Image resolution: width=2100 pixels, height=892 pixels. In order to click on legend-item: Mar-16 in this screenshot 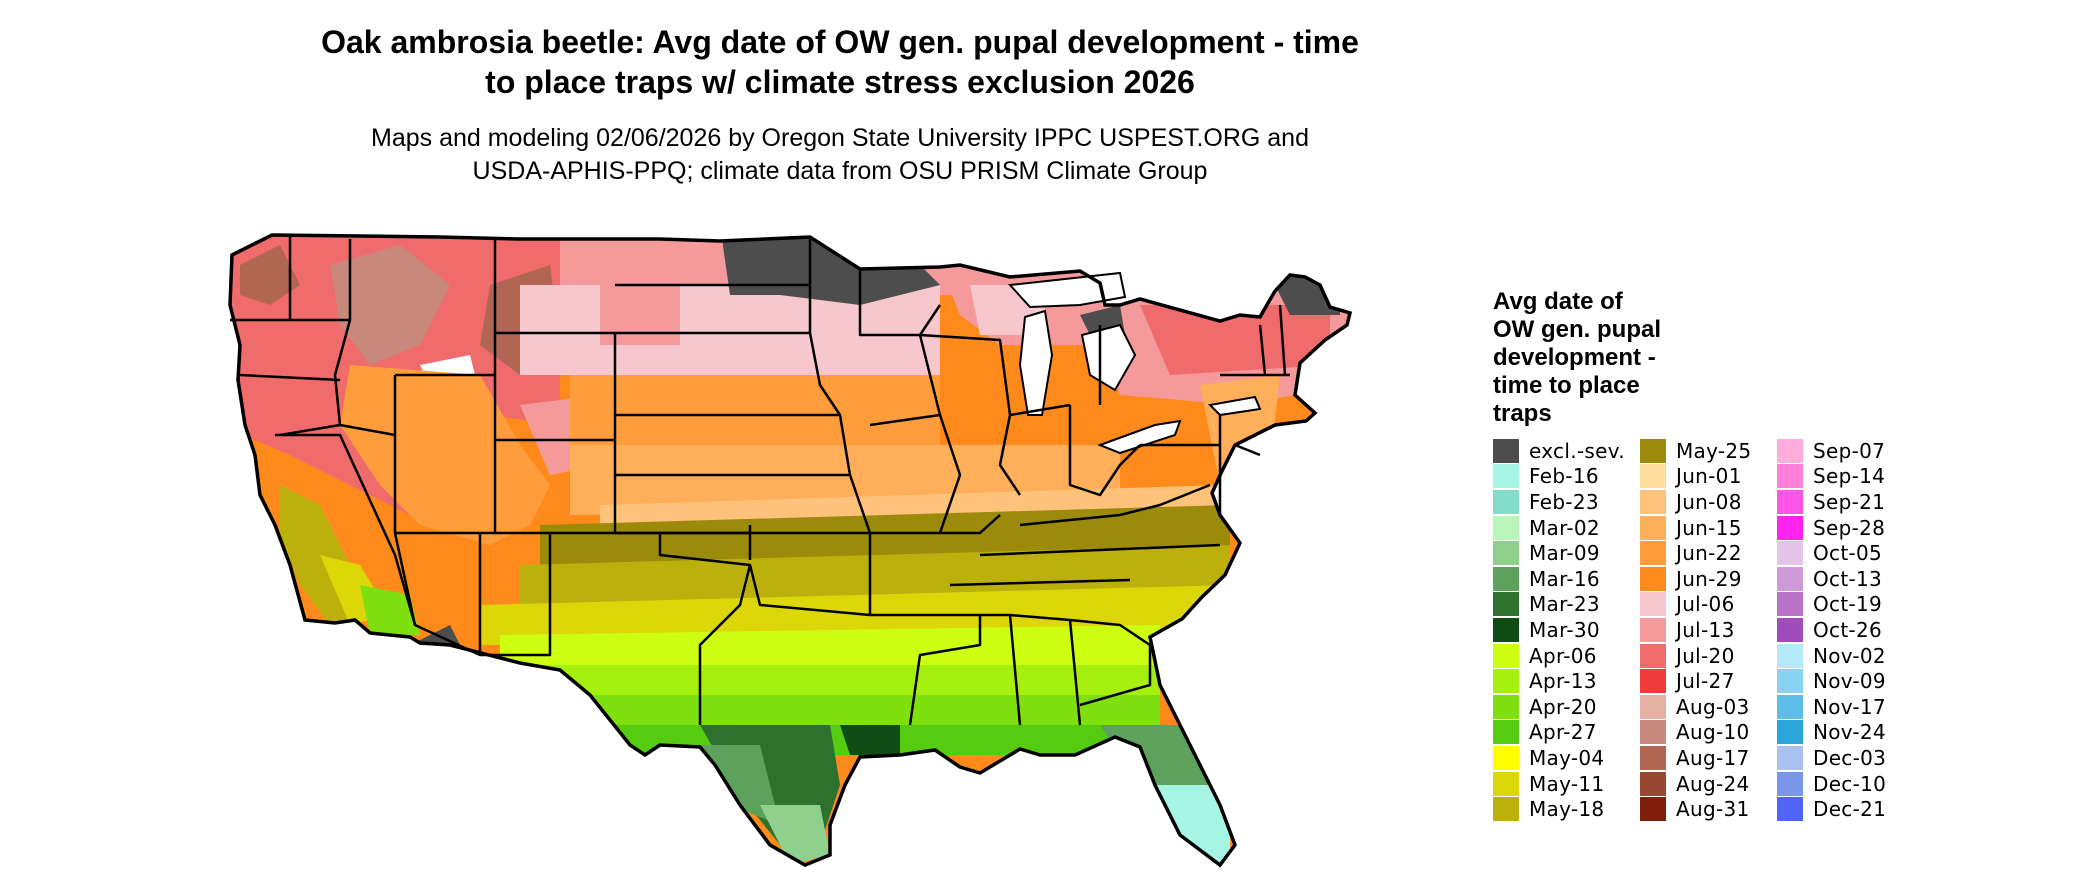, I will do `click(1565, 579)`.